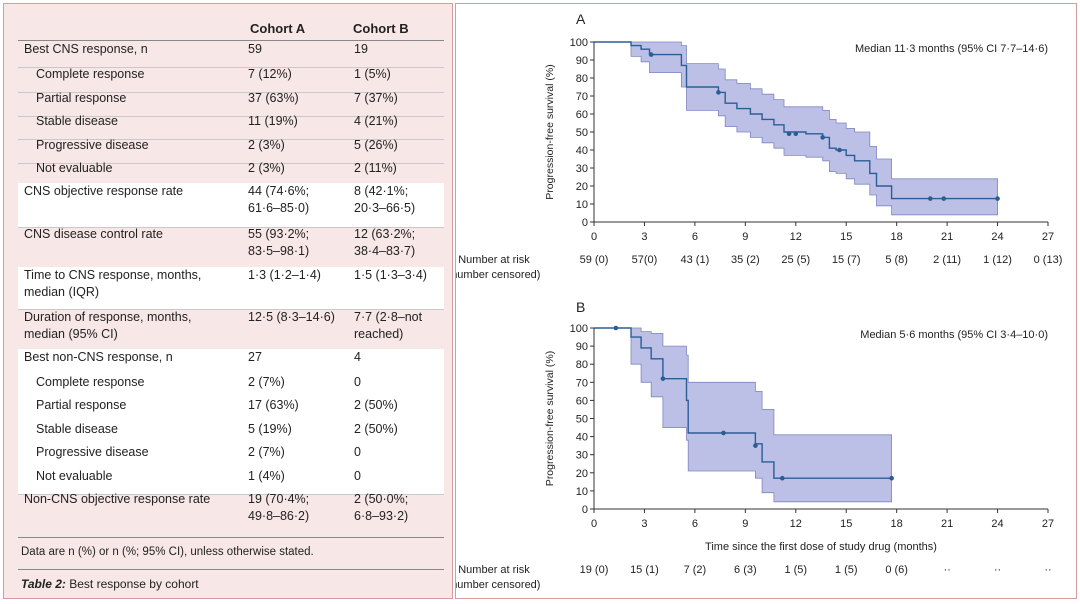 The height and width of the screenshot is (604, 1080). I want to click on table-row: Partial response 37 (63%) 7 (37%), so click(231, 103).